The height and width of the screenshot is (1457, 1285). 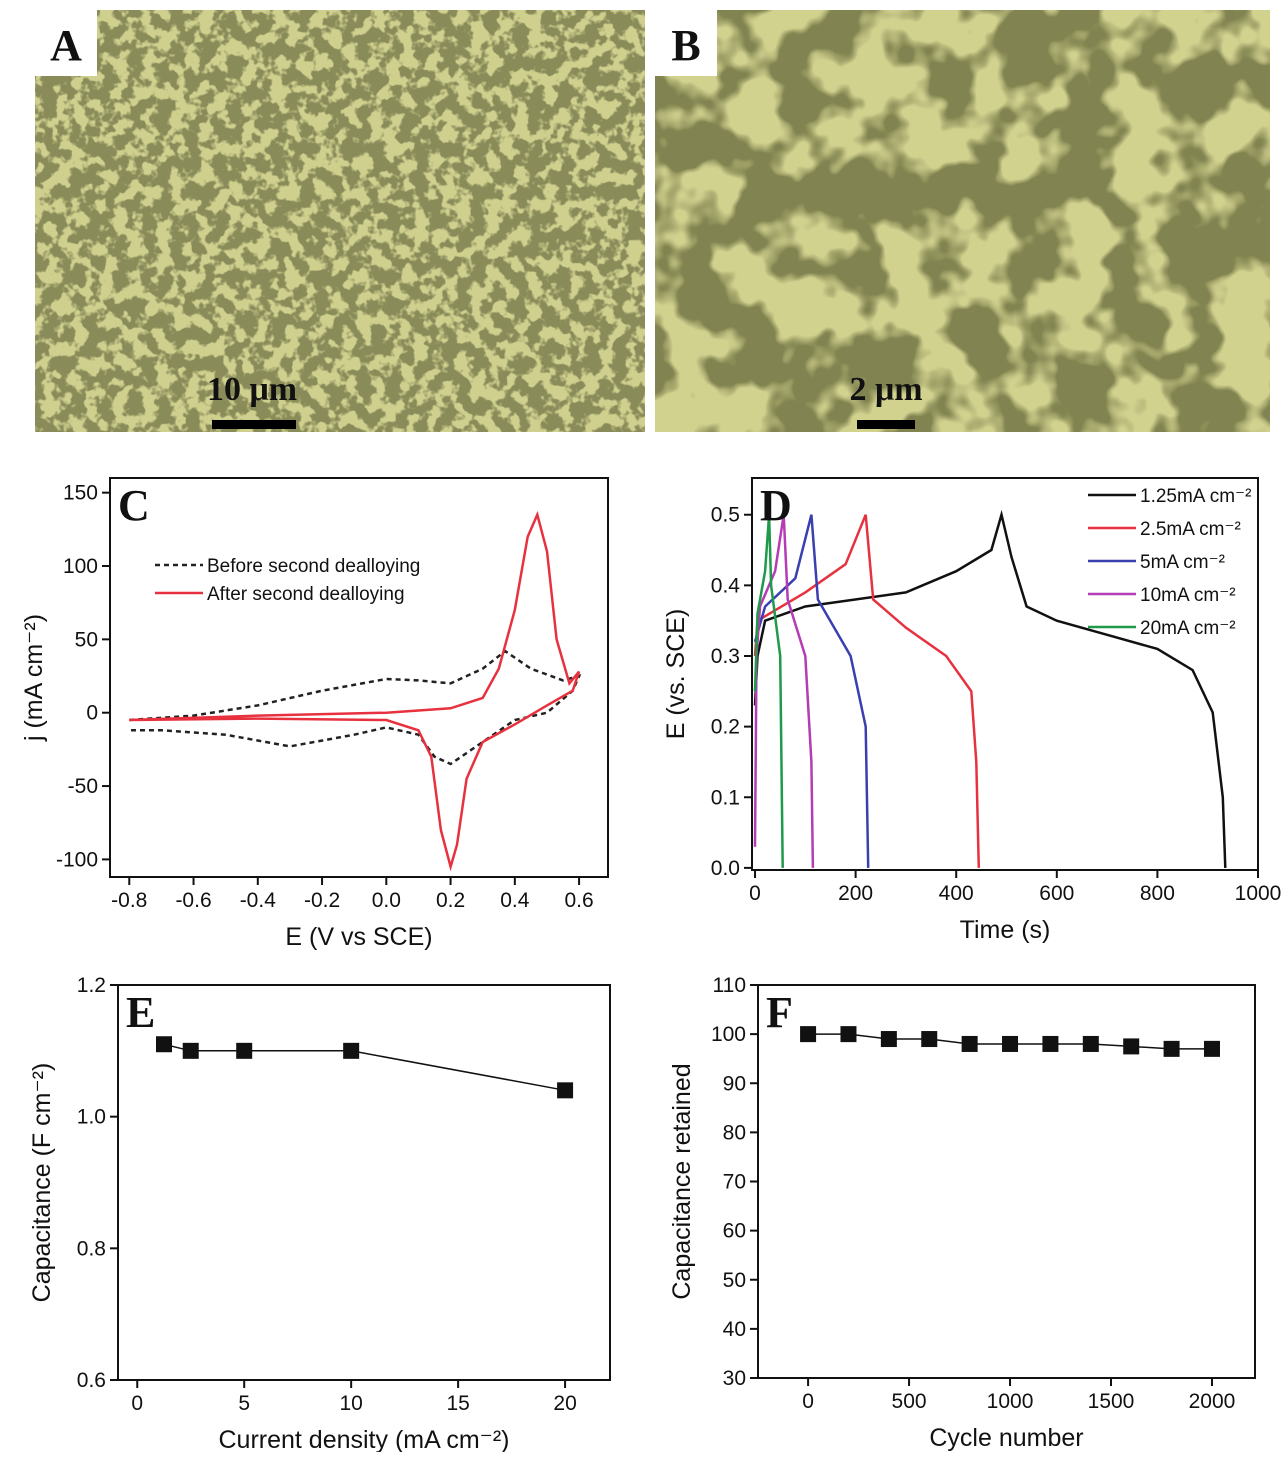 I want to click on y-tick-label: 0.8, so click(x=91, y=1248).